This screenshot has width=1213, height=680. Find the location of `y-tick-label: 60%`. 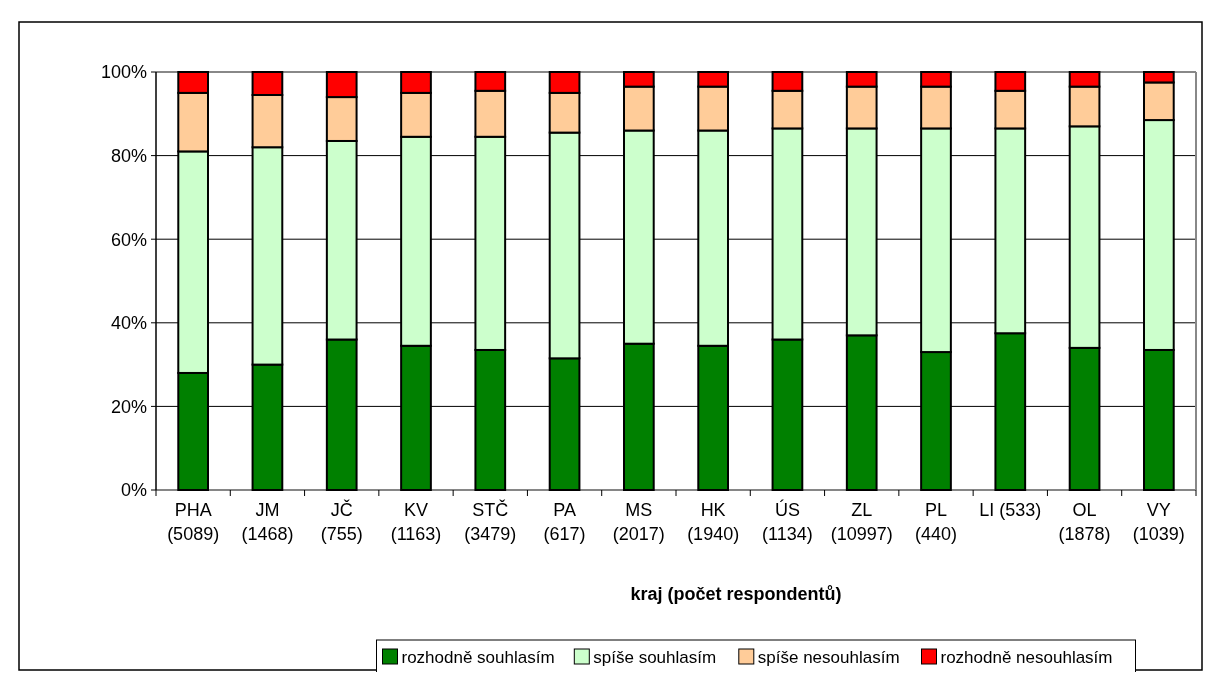

y-tick-label: 60% is located at coordinates (128, 239).